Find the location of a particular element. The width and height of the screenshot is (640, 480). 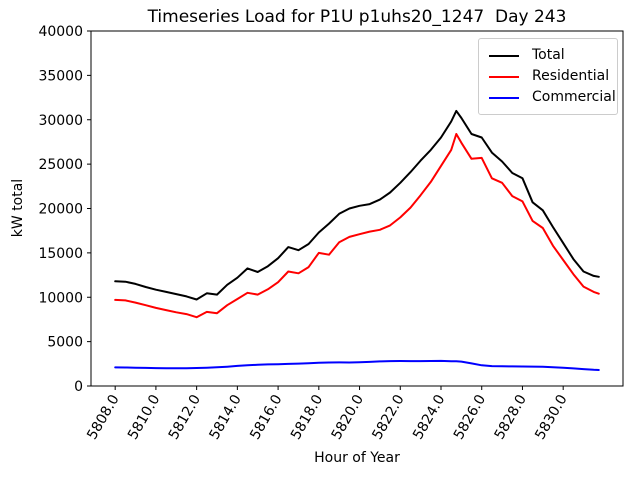

legend-item-total: Total is located at coordinates (548, 55).